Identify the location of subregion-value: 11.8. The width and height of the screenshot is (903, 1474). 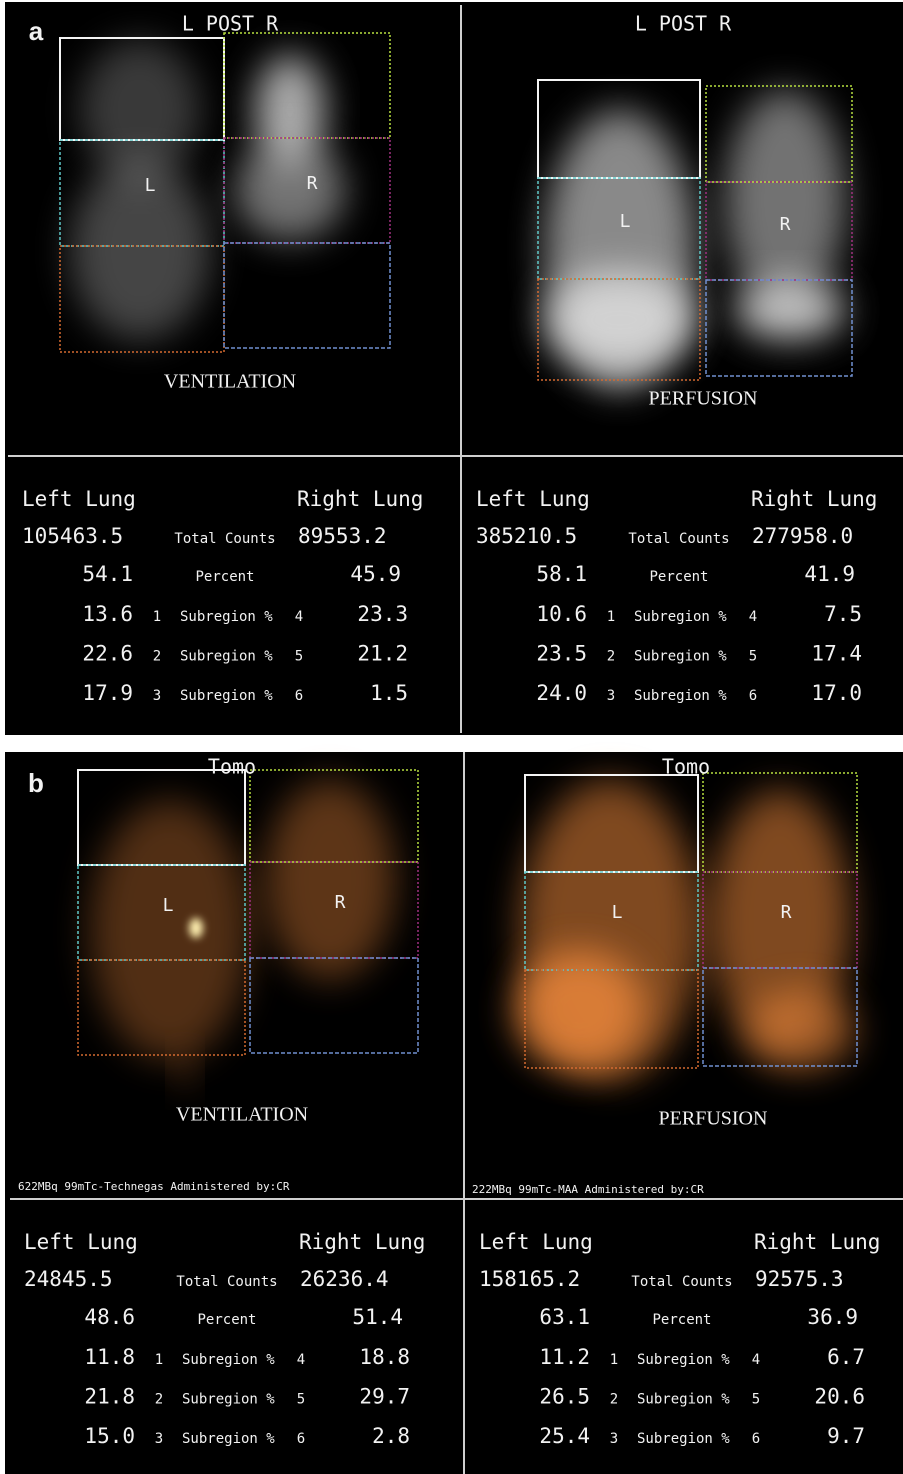
(109, 1357).